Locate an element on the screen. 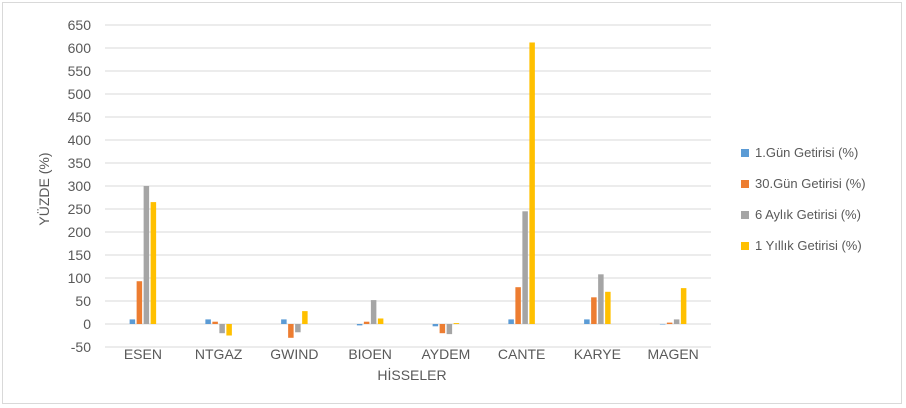 This screenshot has height=408, width=906. y-tick-label: 350 is located at coordinates (80, 163).